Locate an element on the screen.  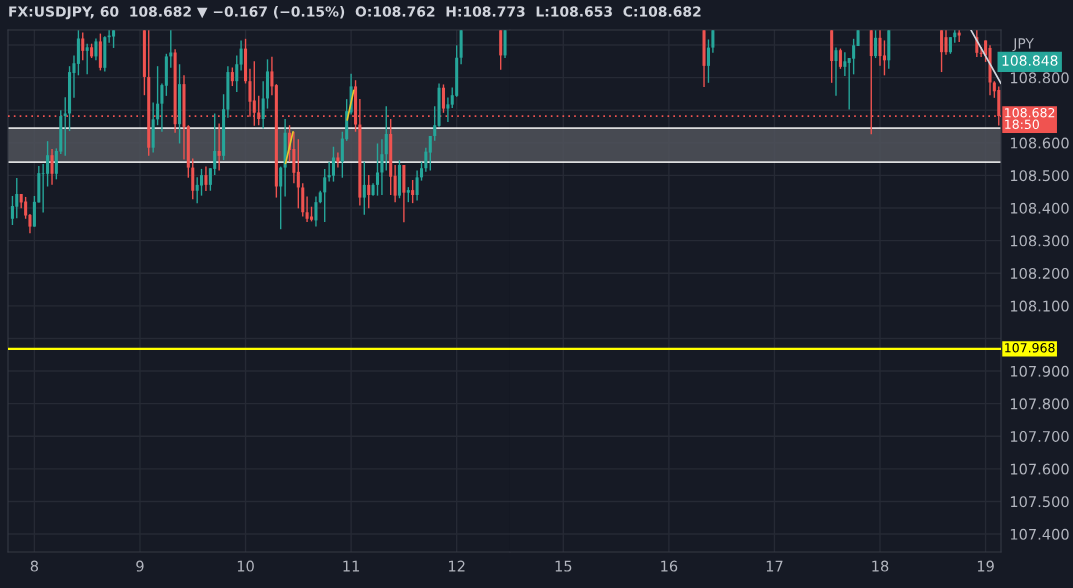
ref-line-label: 108.682 18:50 is located at coordinates (1030, 118).